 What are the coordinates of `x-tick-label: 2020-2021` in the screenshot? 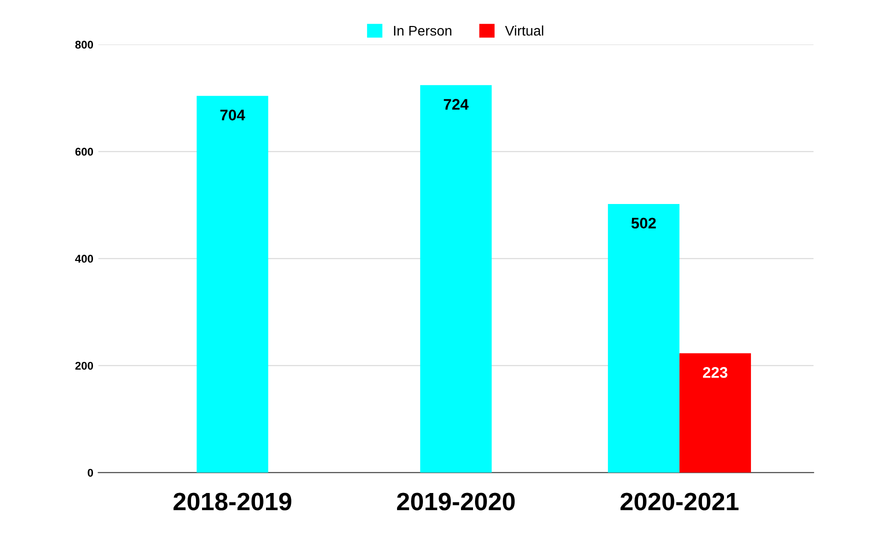 It's located at (679, 501).